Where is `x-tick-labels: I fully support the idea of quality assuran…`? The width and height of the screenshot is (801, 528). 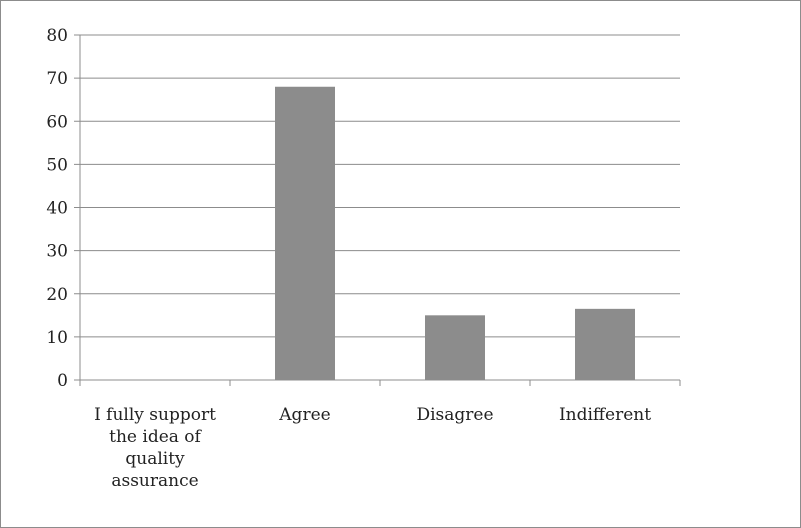
x-tick-labels: I fully support the idea of quality assuran… is located at coordinates (372, 448).